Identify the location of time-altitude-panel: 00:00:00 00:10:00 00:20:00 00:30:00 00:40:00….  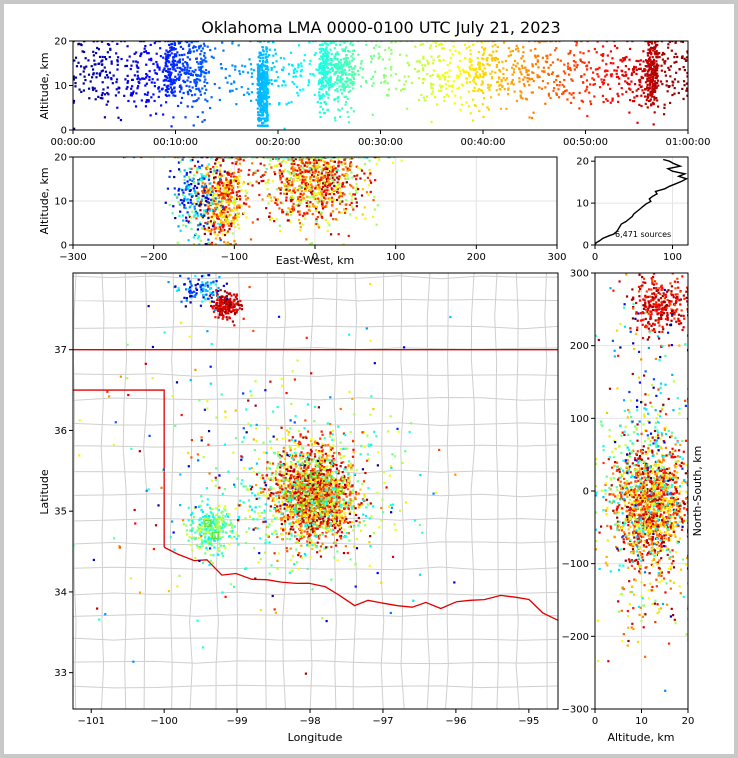
(374, 93).